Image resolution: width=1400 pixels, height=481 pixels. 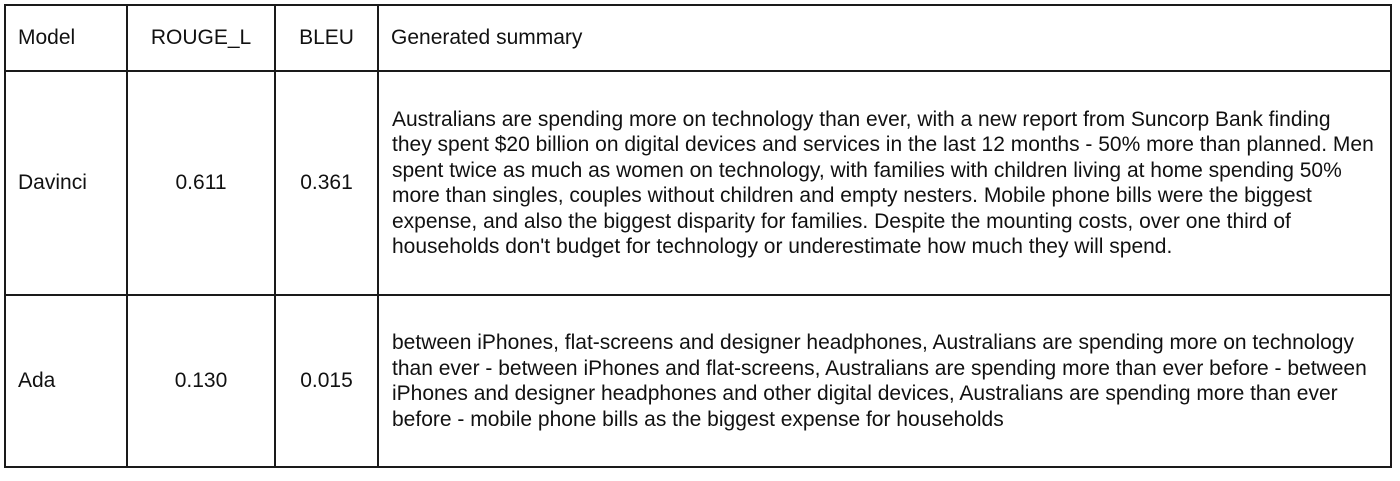 I want to click on cell-bleu: 0.015, so click(x=326, y=381).